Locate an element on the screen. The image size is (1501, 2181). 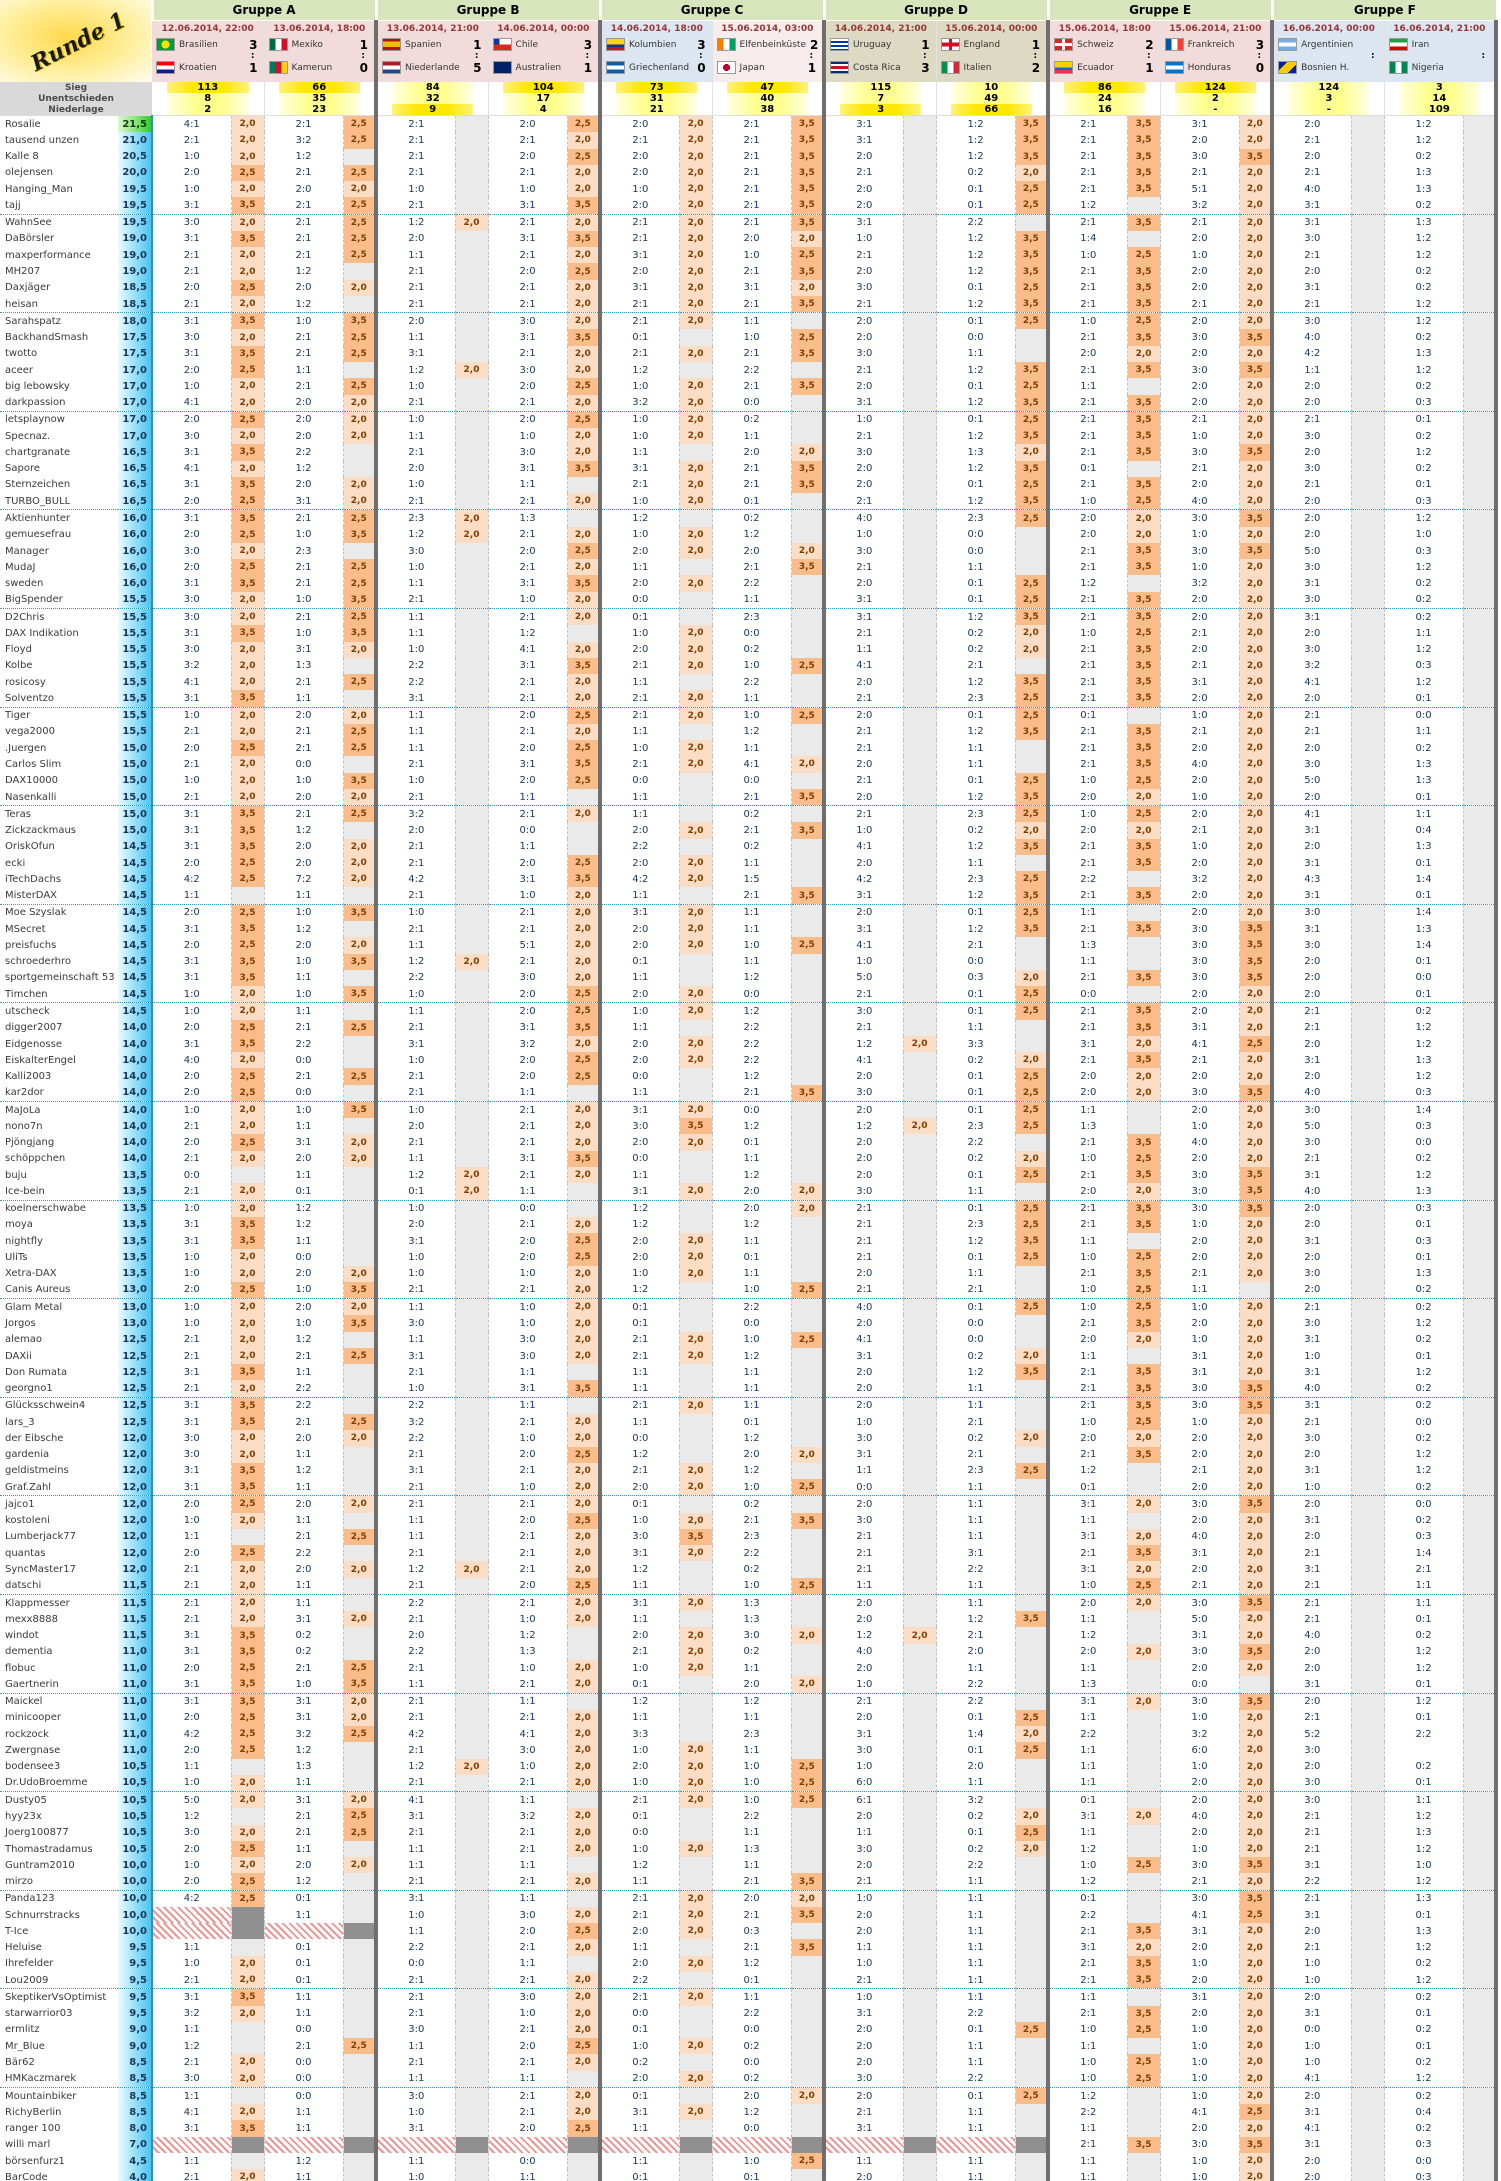
prediction-cell: 0:1 is located at coordinates (975, 485).